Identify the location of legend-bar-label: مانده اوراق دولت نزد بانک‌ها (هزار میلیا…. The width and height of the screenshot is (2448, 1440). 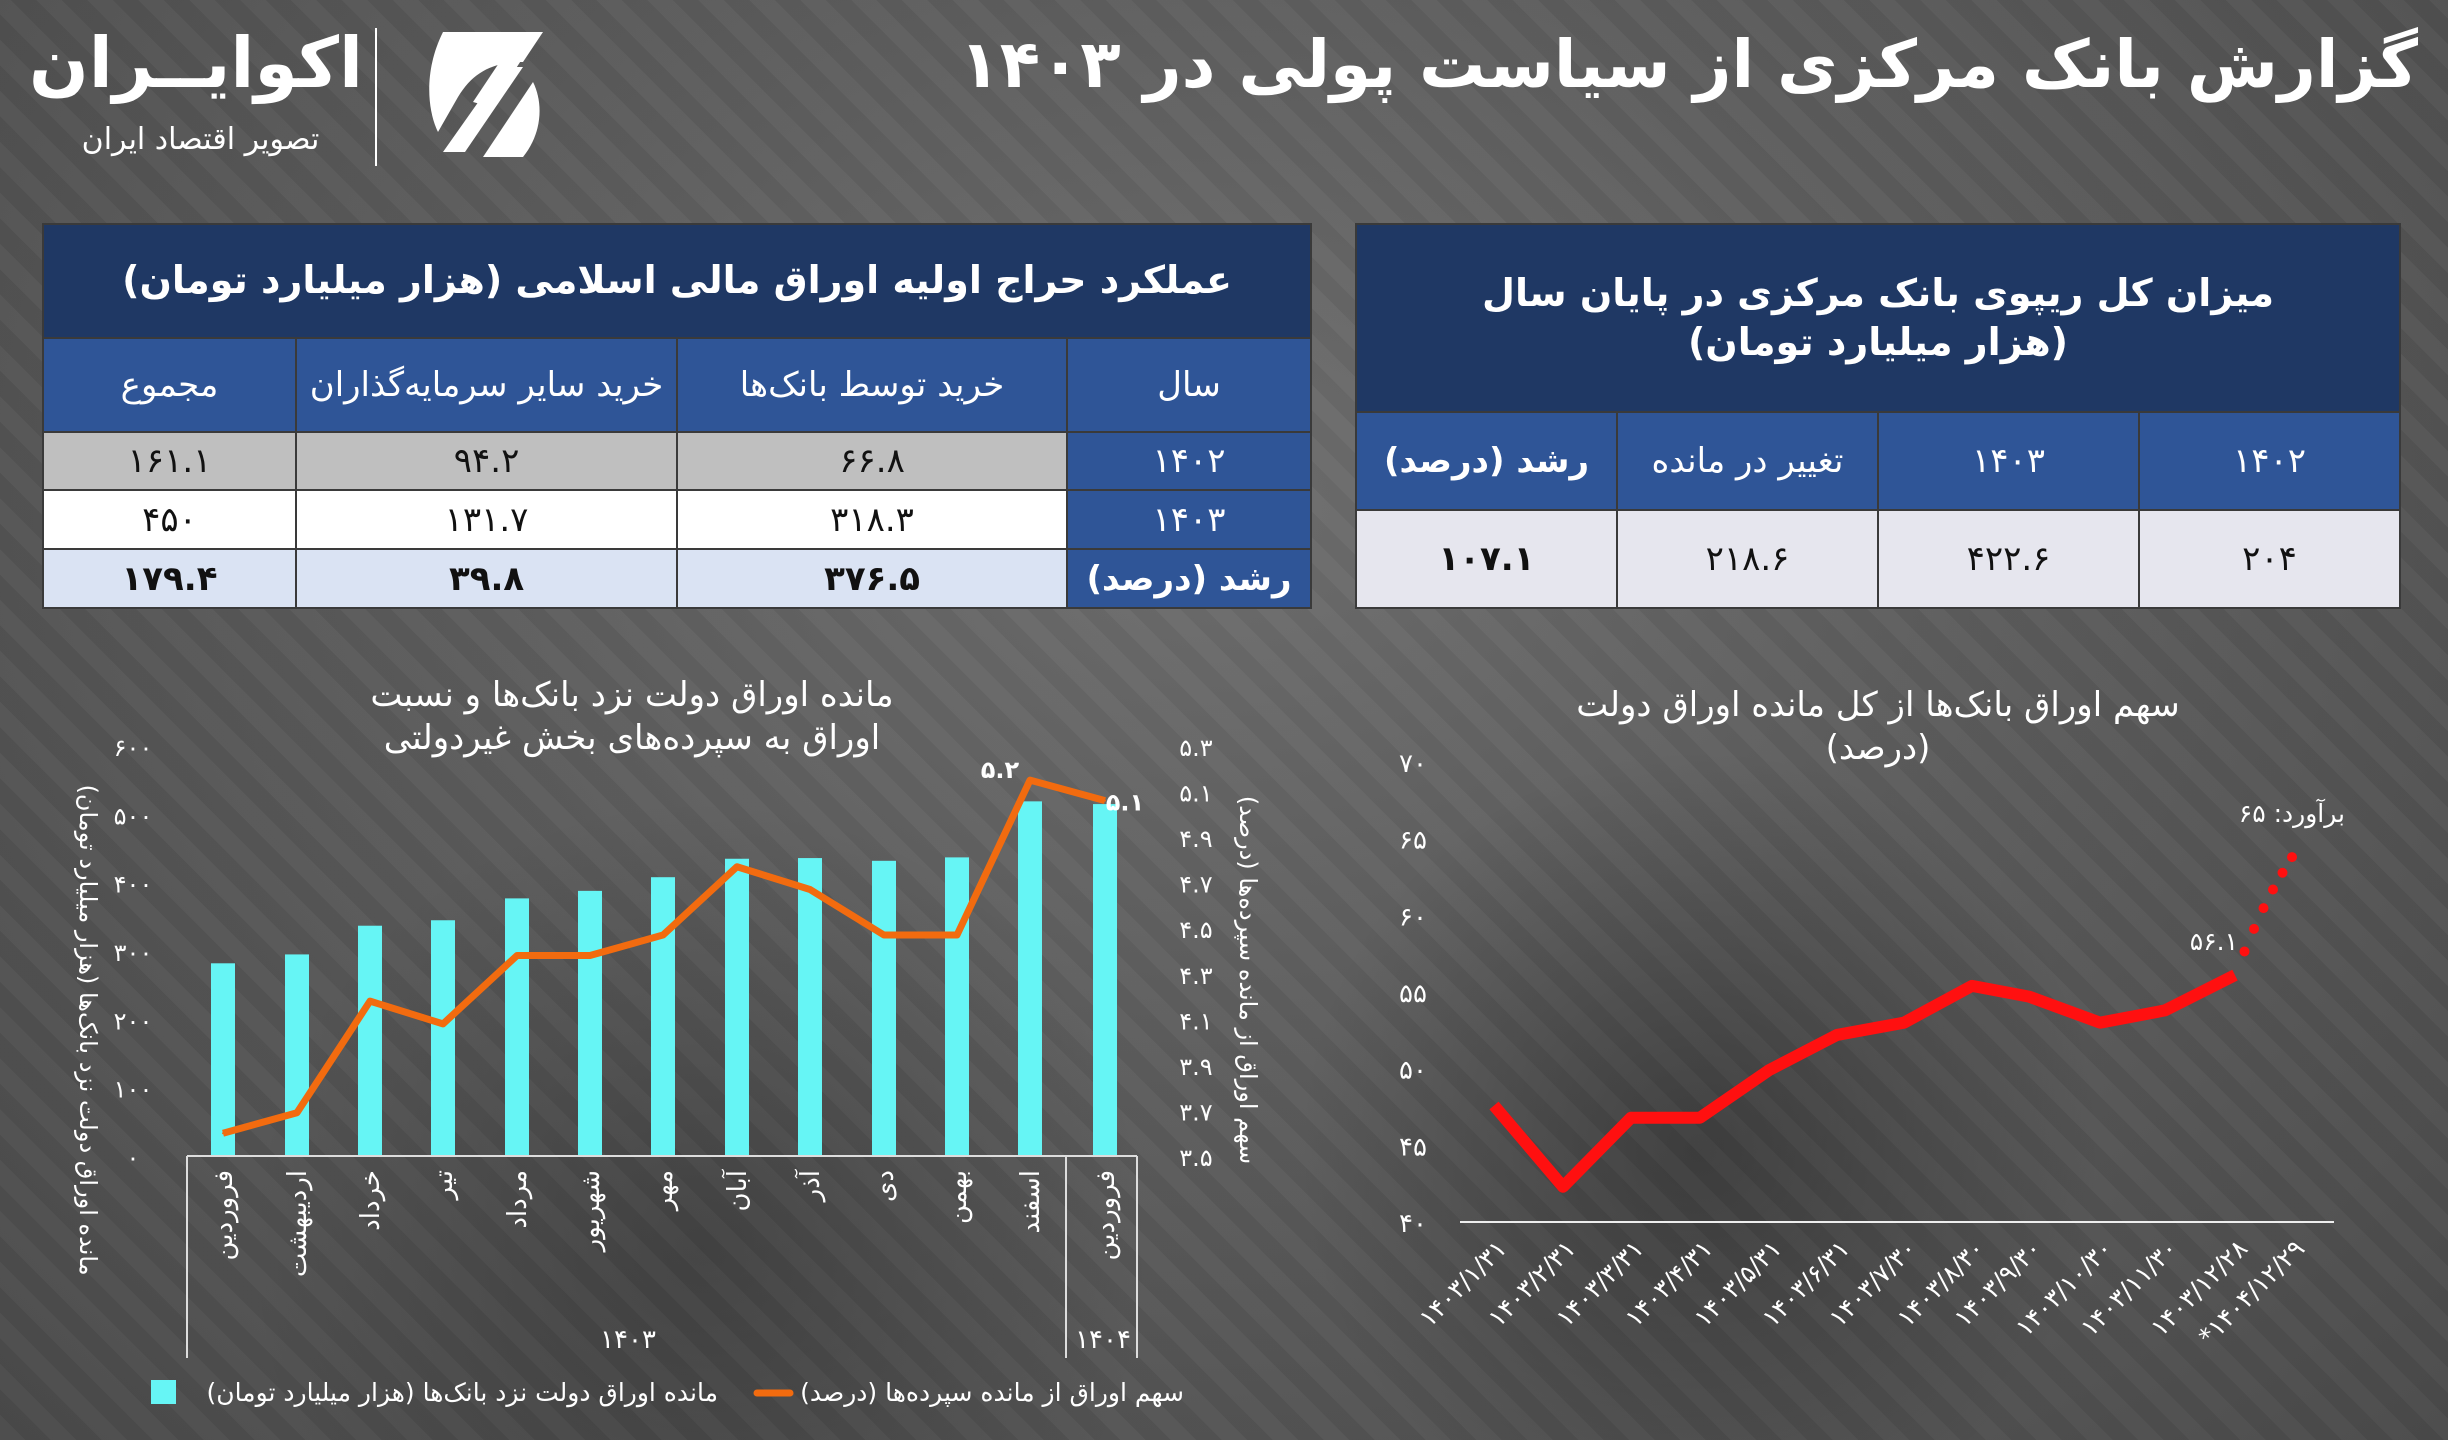
(462, 1393).